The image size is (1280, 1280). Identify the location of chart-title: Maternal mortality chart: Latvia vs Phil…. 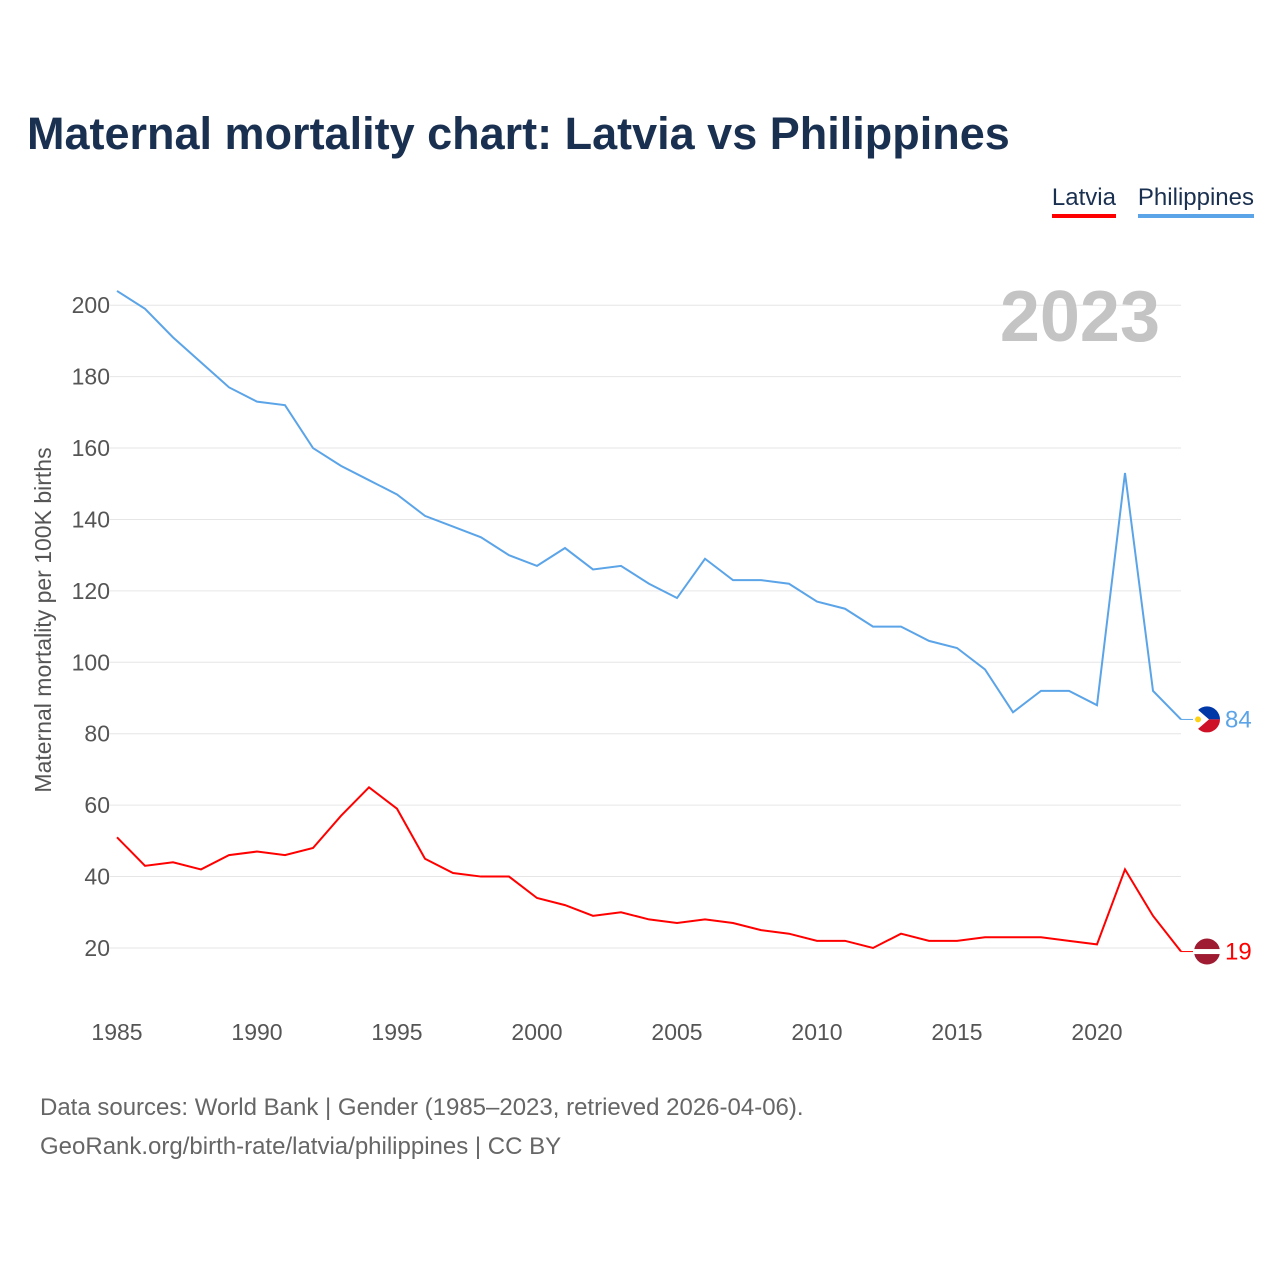
(518, 133).